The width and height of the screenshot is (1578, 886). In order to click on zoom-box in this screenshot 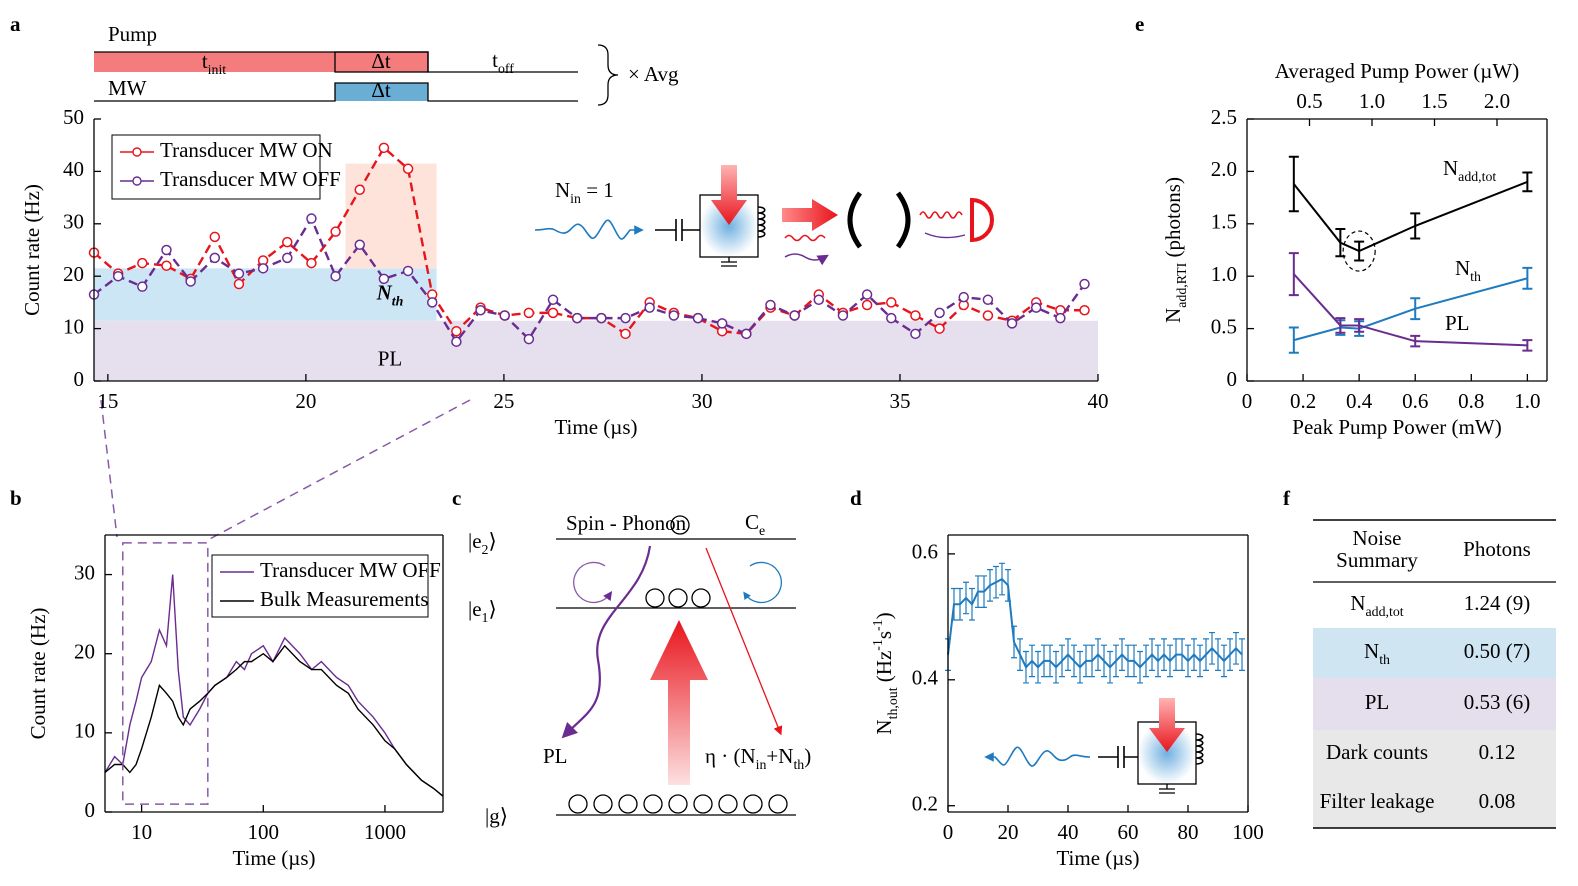, I will do `click(165, 673)`.